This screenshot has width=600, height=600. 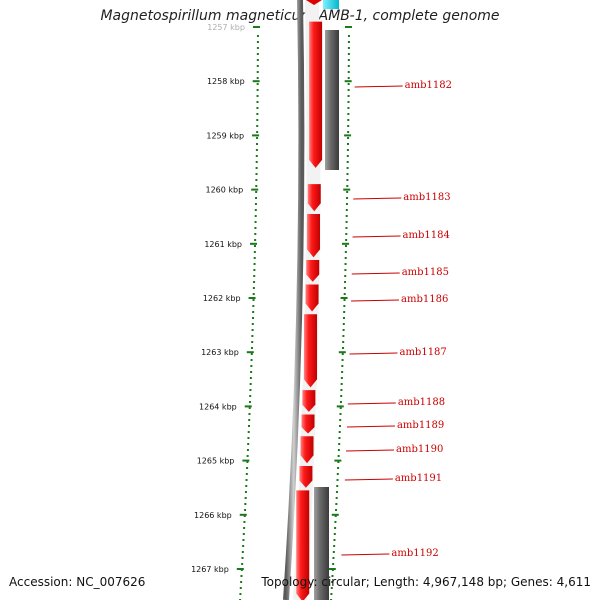 What do you see at coordinates (428, 85) in the screenshot?
I see `gene-label-amb1182: amb1182` at bounding box center [428, 85].